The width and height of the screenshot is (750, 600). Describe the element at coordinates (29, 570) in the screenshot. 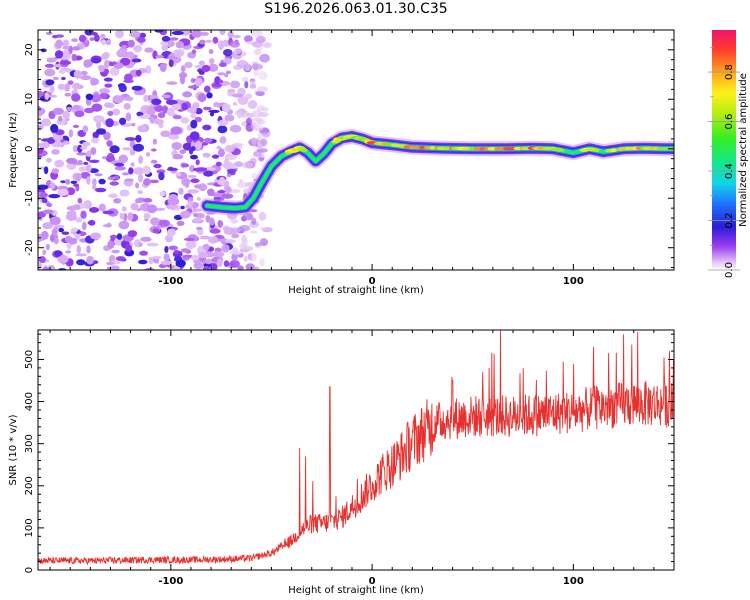

I see `y-tick-label: 0` at that location.